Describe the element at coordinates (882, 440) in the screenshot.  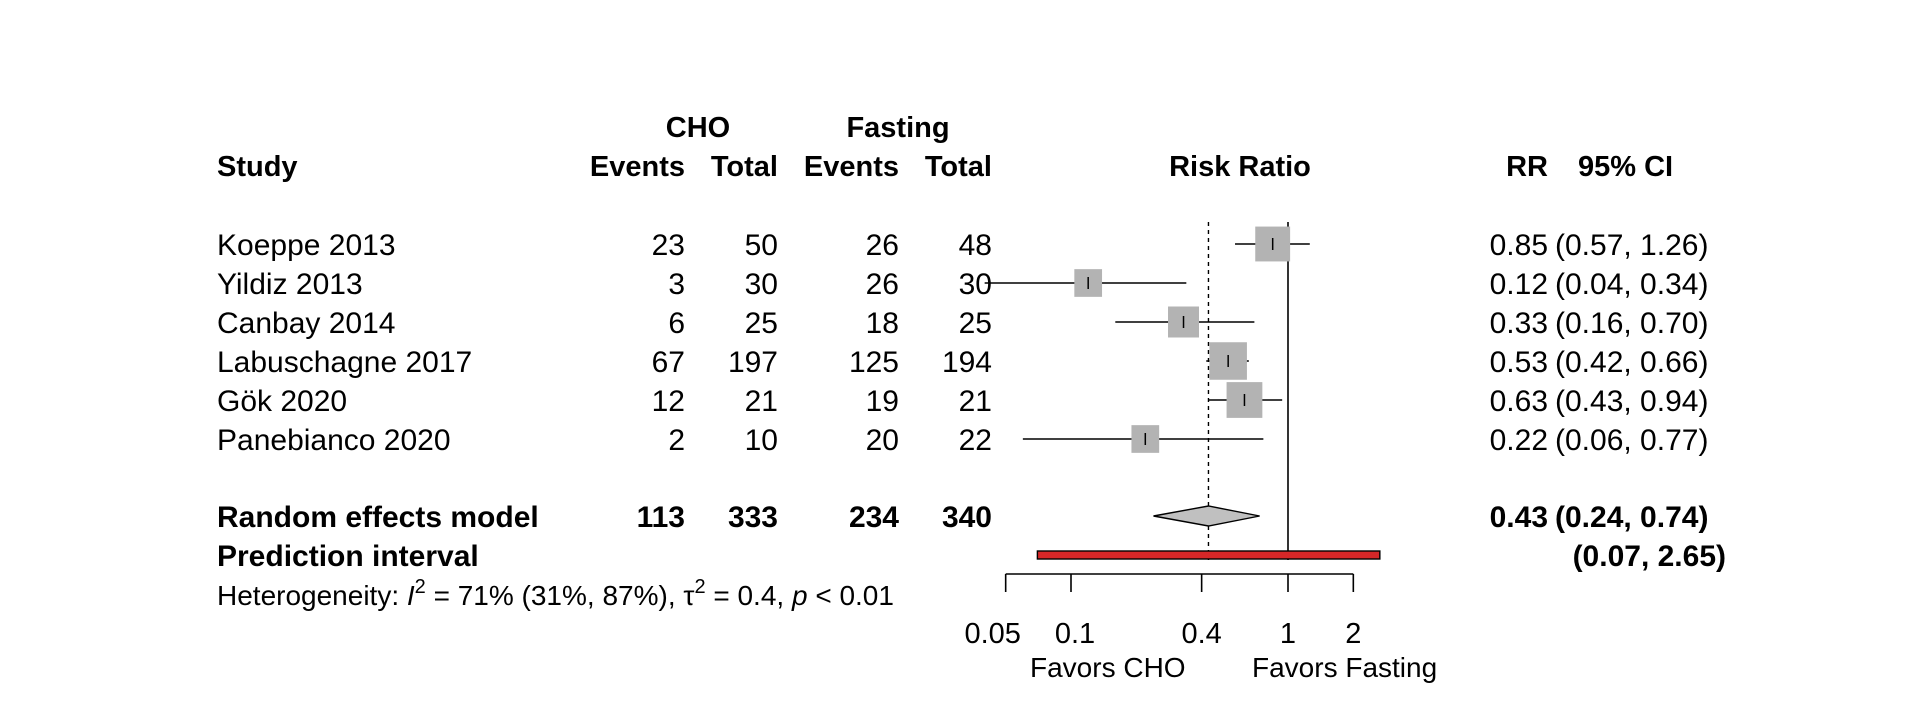
I see `fasting-events-cell: 20` at that location.